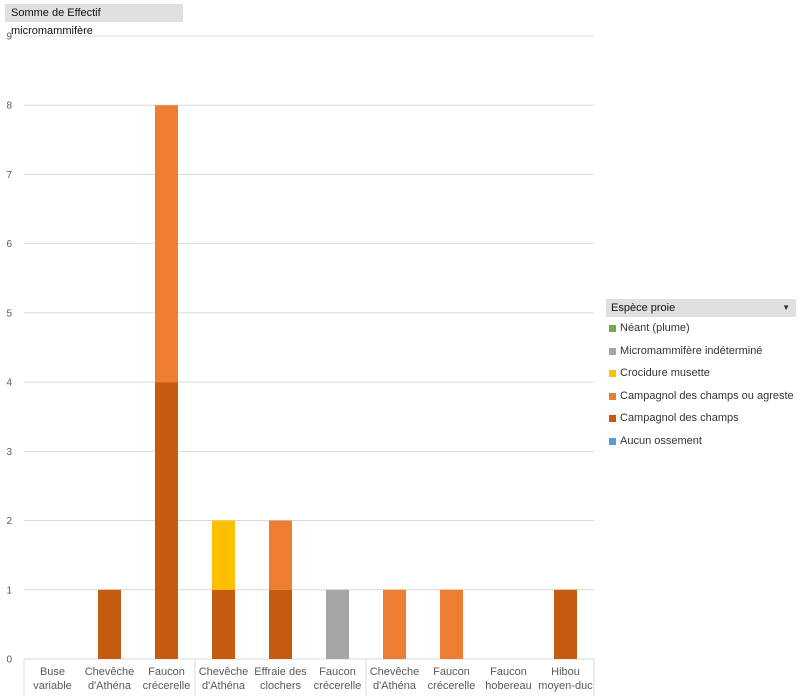 This screenshot has height=696, width=800. Describe the element at coordinates (9, 313) in the screenshot. I see `y-tick-label: 5` at that location.